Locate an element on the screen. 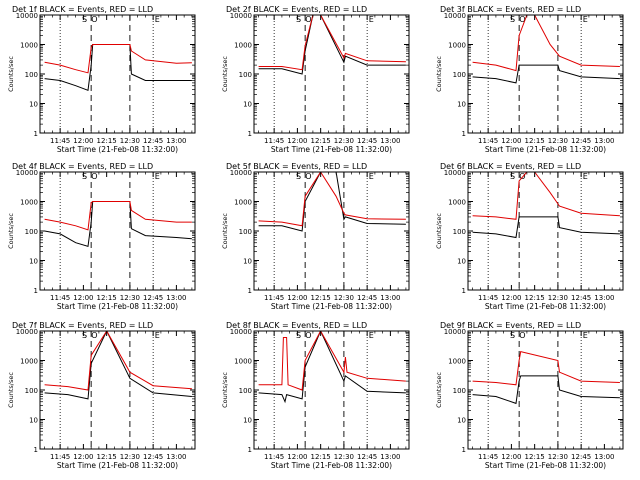 The width and height of the screenshot is (640, 480). panel-title: Det 5f BLACK = Events, RED = LLD is located at coordinates (296, 166).